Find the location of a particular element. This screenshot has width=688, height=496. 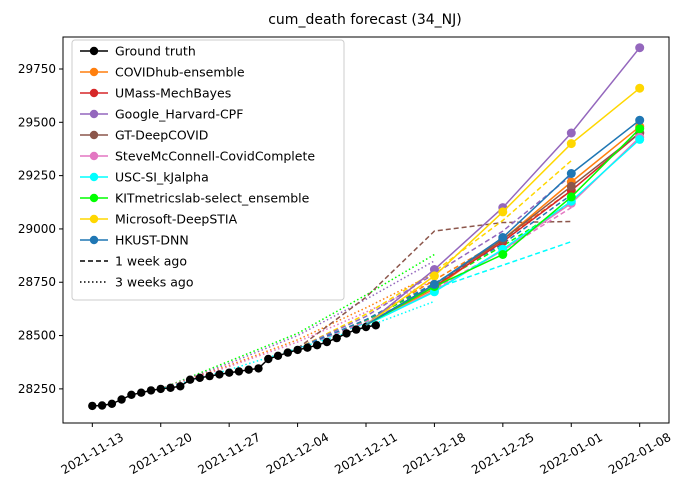

x-tick-label-6: 2021-12-25 is located at coordinates (502, 453).